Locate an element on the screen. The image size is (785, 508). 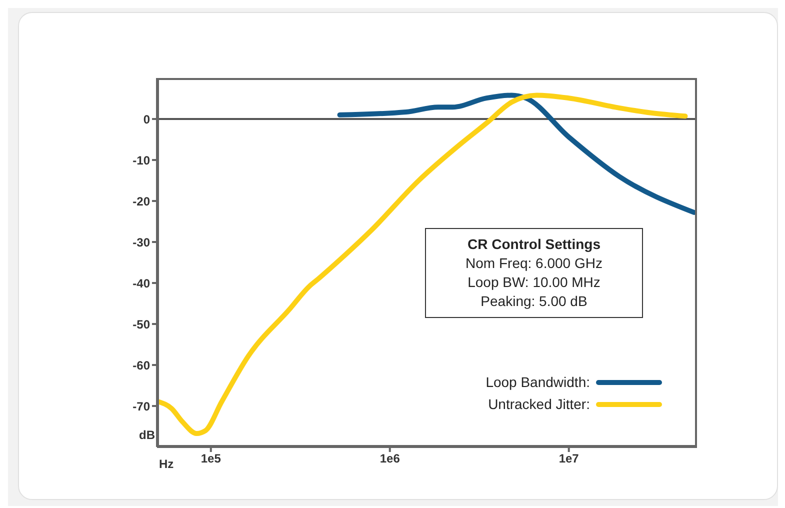
y-tick-label: -50 is located at coordinates (141, 324).